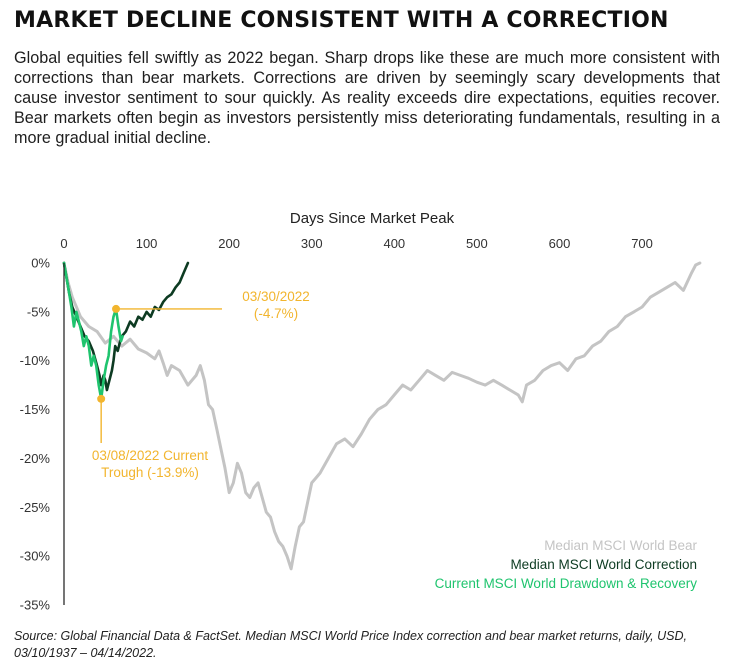  What do you see at coordinates (35, 458) in the screenshot?
I see `y-tick-label: -20%` at bounding box center [35, 458].